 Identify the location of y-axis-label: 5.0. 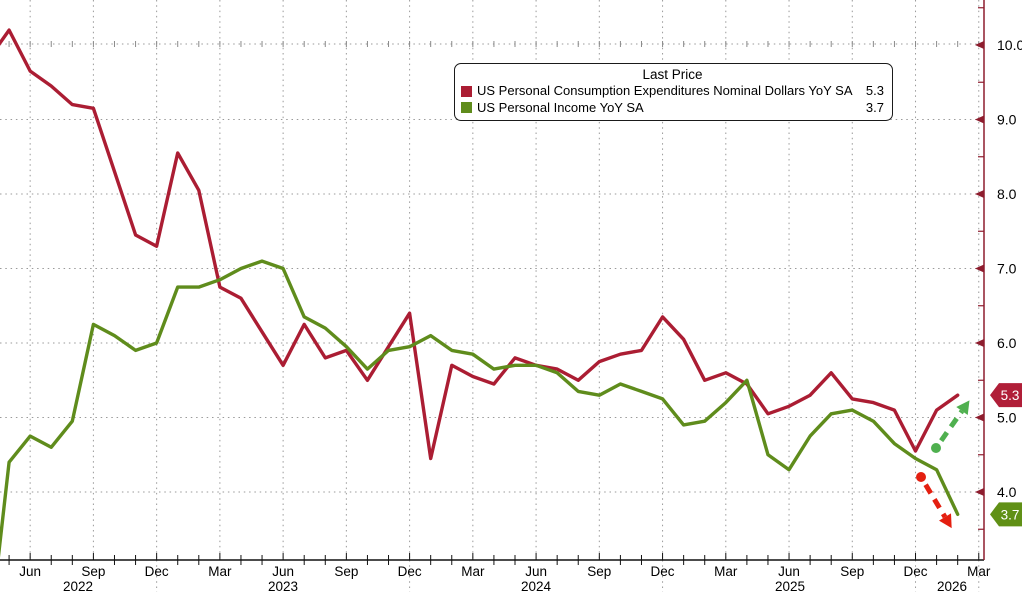
(1007, 418).